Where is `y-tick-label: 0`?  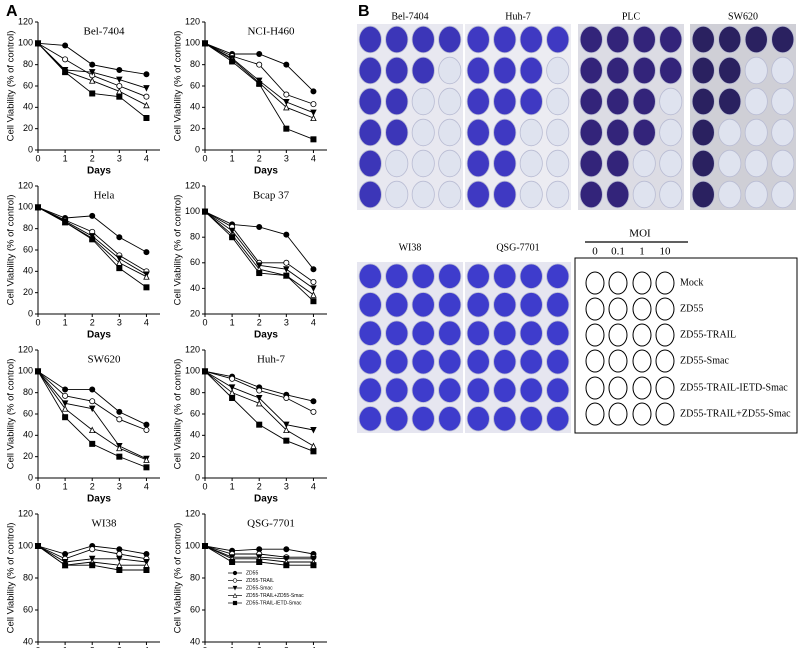 y-tick-label: 0 is located at coordinates (197, 149).